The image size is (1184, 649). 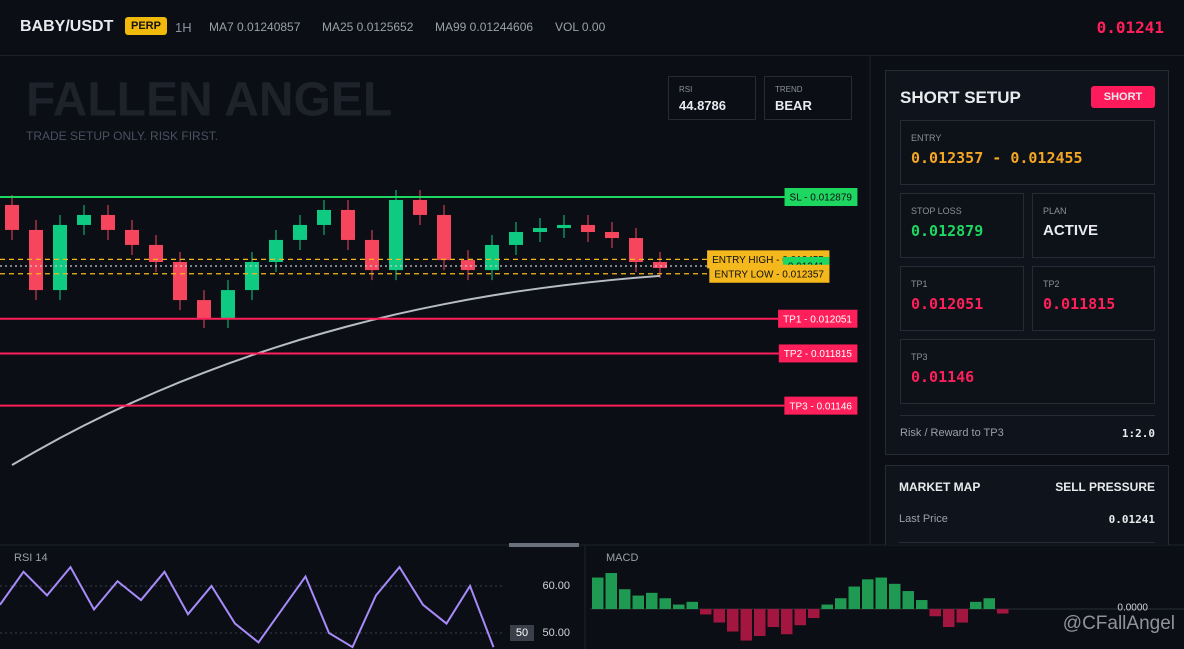 What do you see at coordinates (1123, 97) in the screenshot?
I see `action-button: SHORT` at bounding box center [1123, 97].